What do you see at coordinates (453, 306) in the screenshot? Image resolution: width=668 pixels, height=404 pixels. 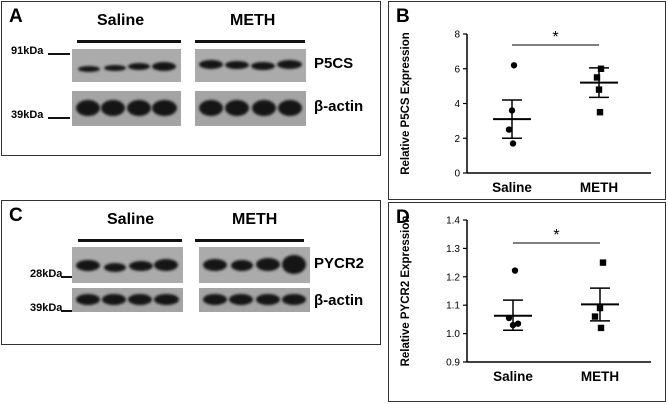 I see `y-tick-label: 1.1` at bounding box center [453, 306].